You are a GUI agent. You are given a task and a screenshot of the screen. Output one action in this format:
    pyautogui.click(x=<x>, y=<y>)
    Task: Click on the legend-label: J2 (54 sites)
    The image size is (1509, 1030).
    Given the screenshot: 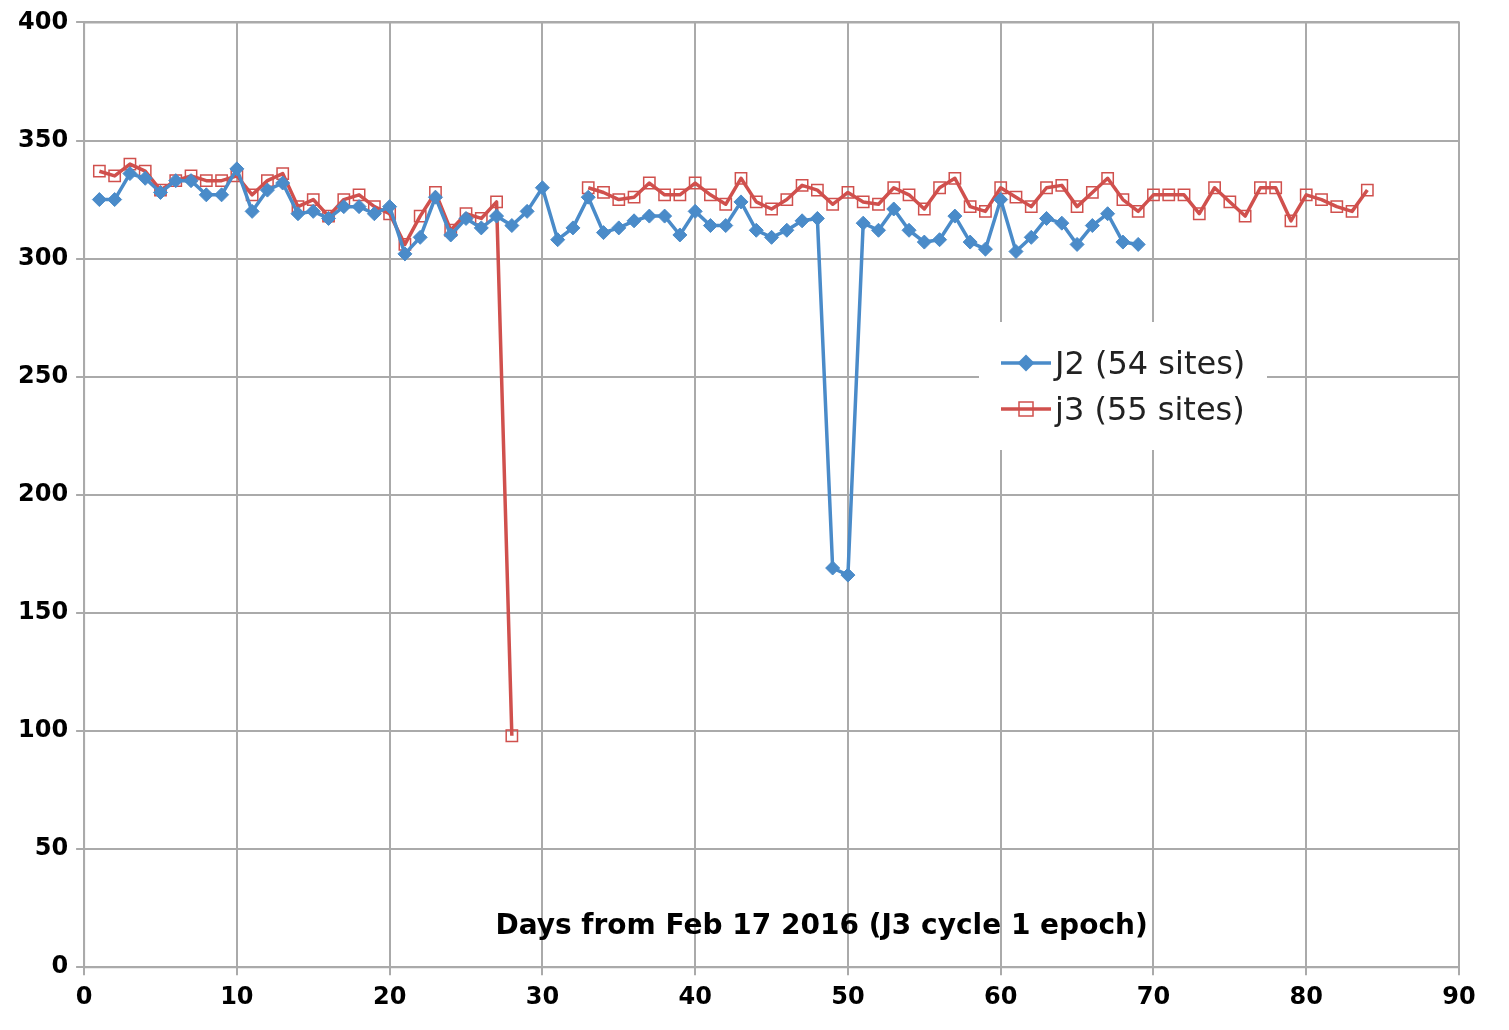 What is the action you would take?
    pyautogui.click(x=1150, y=363)
    